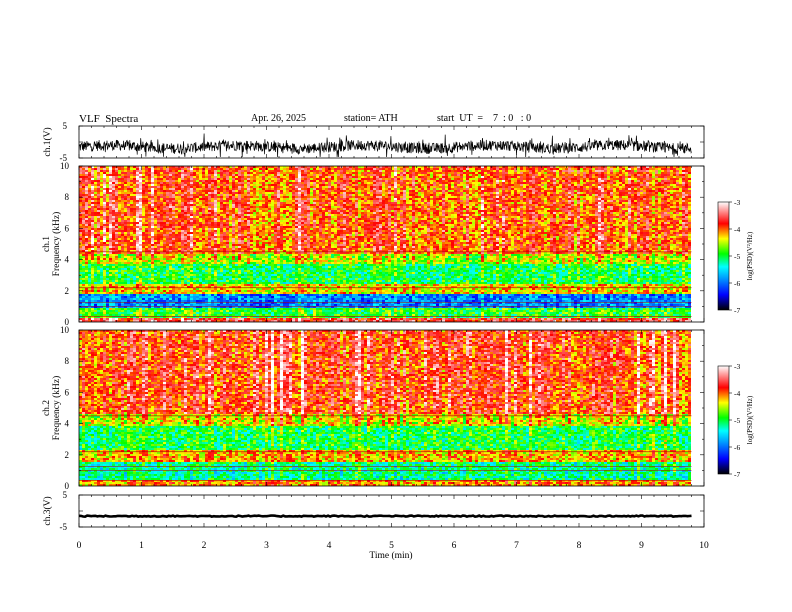 The width and height of the screenshot is (792, 612). I want to click on xtick-label: 10, so click(704, 546).